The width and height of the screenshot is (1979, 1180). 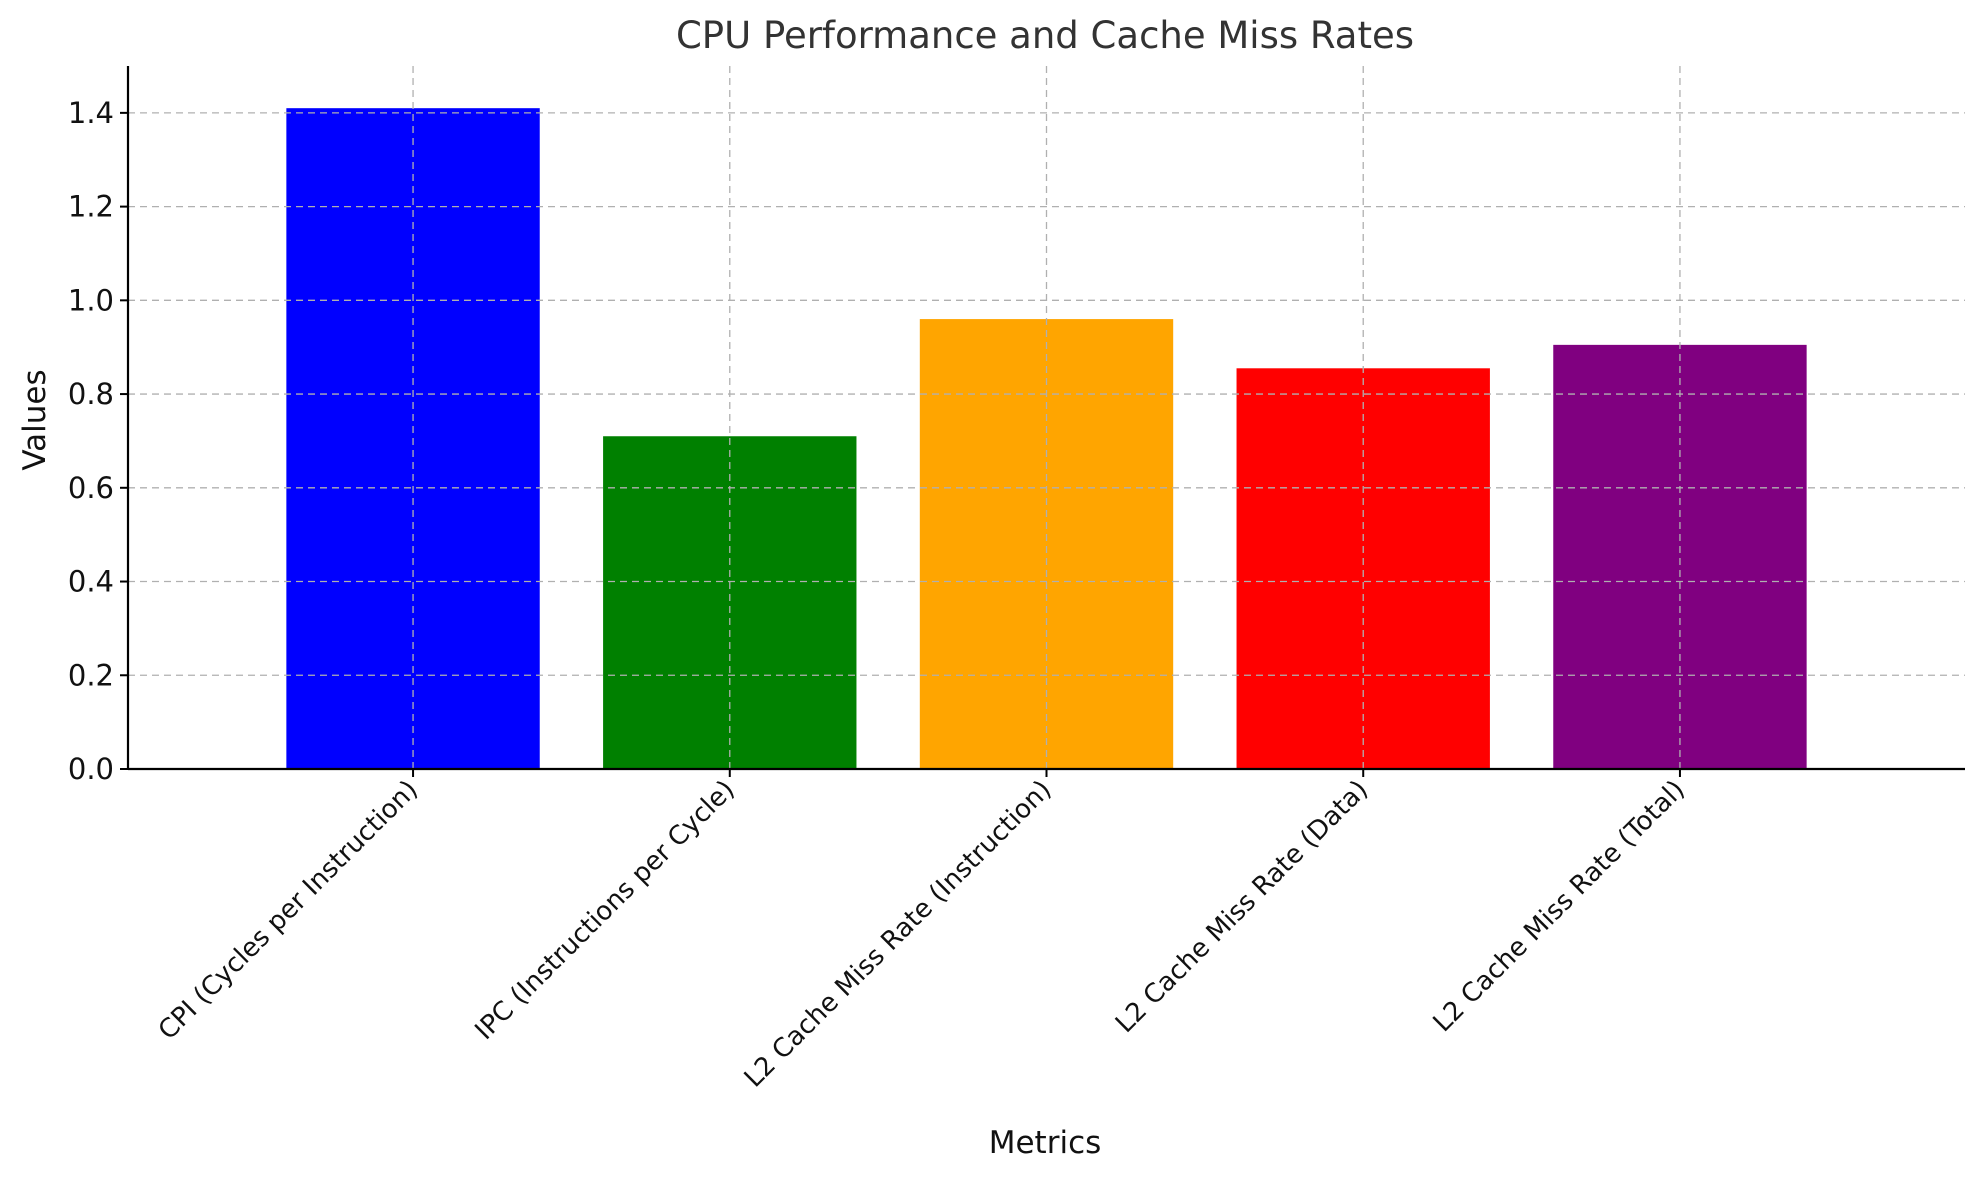 I want to click on x-axis-label: Metrics, so click(x=1045, y=1143).